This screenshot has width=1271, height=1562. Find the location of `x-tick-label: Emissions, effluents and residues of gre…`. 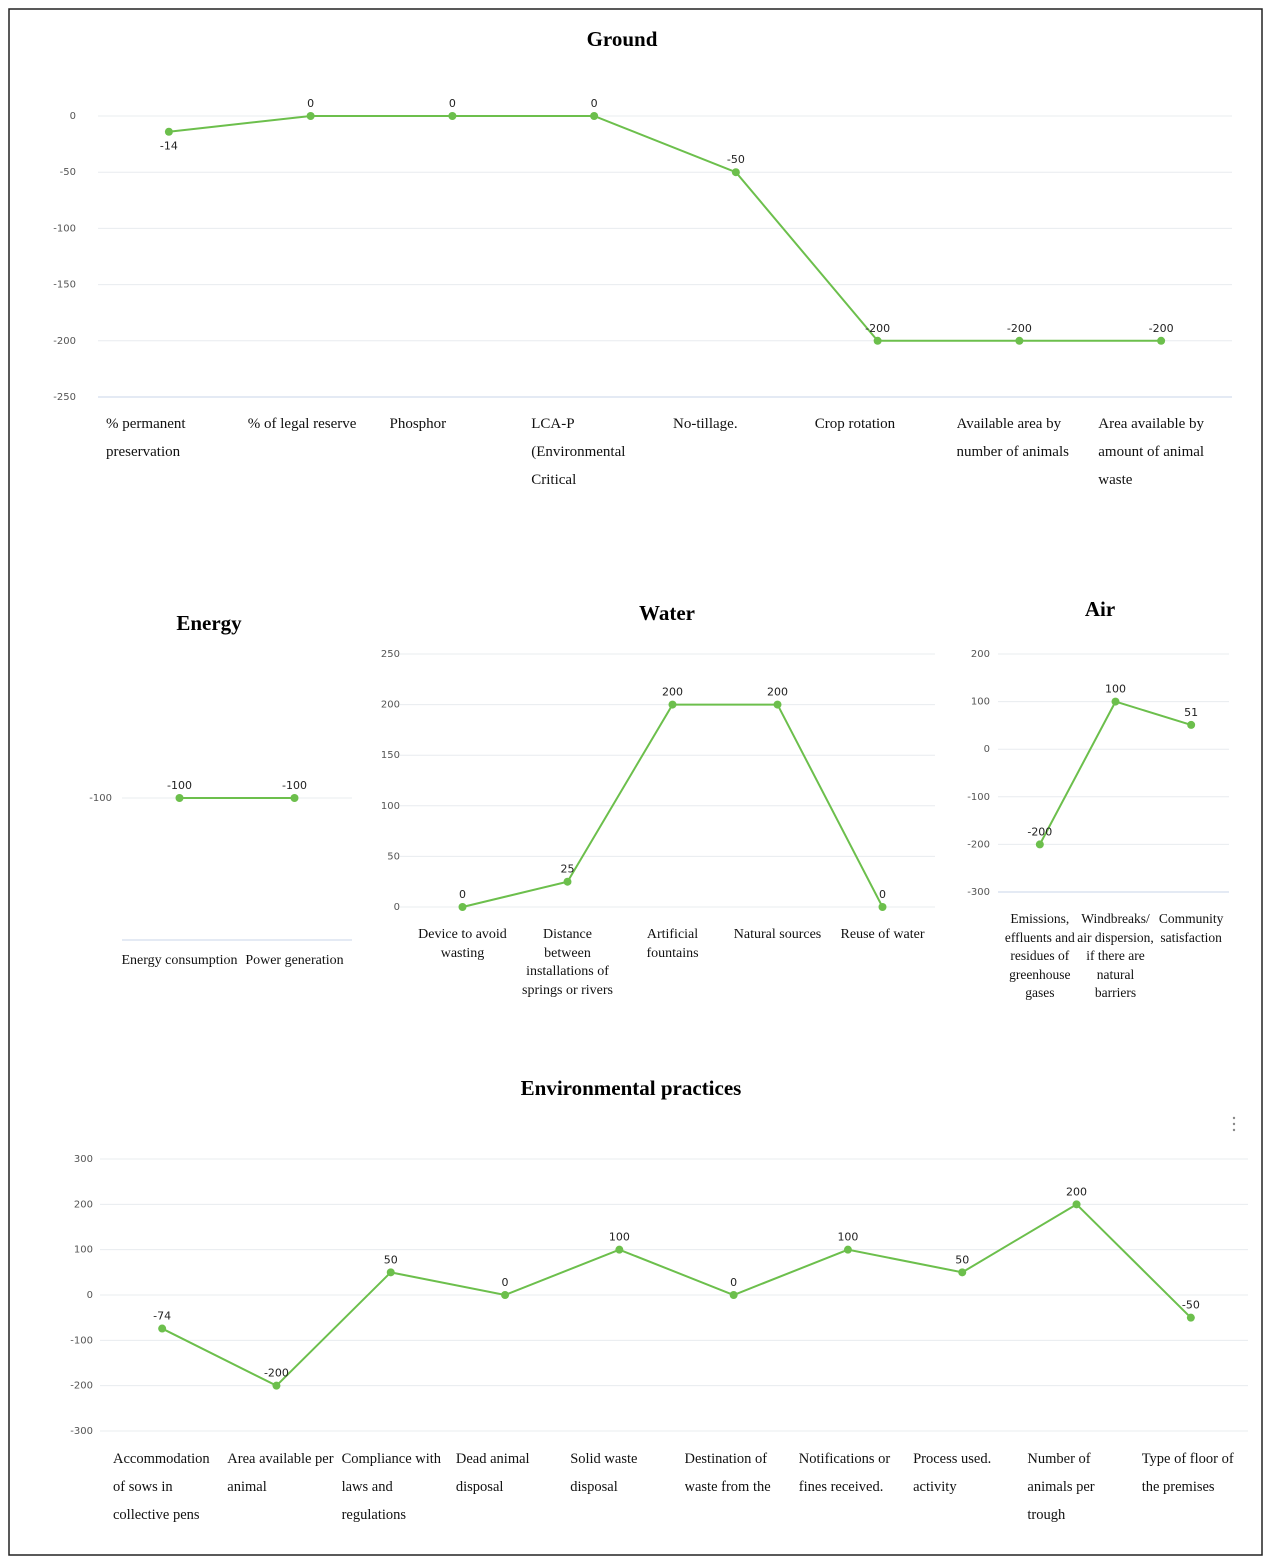

x-tick-label: Emissions, effluents and residues of gre… is located at coordinates (1039, 955).